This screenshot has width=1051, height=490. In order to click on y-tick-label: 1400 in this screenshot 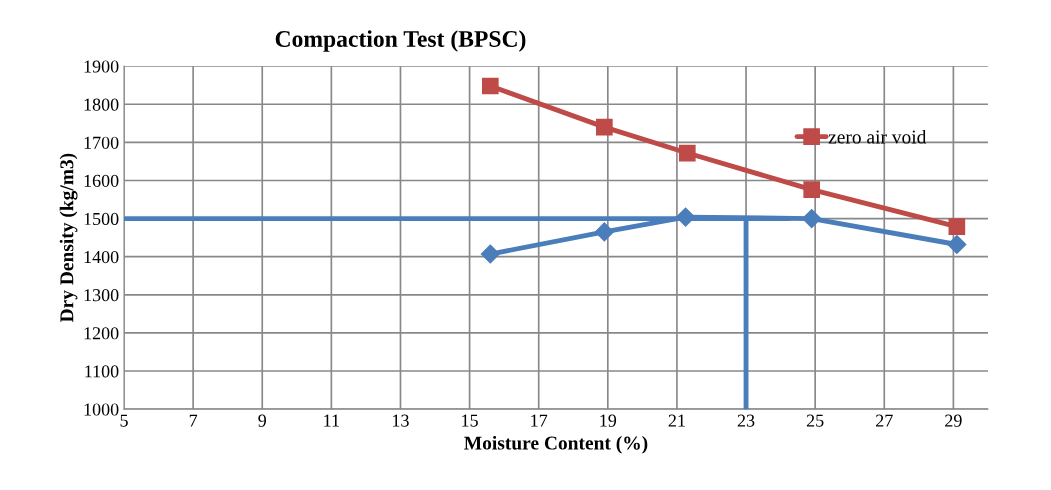, I will do `click(101, 257)`.